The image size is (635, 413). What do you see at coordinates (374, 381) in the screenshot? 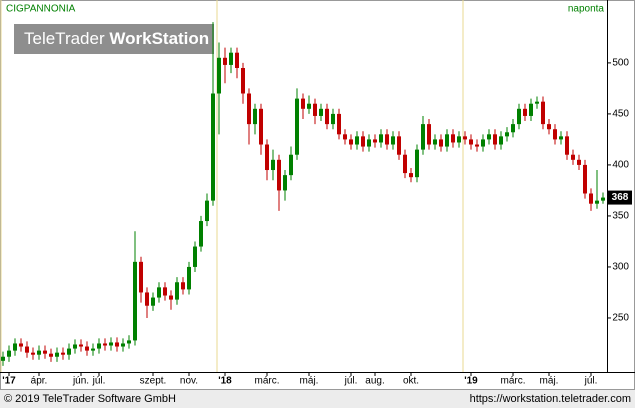
I see `x-tick-label: aug.` at bounding box center [374, 381].